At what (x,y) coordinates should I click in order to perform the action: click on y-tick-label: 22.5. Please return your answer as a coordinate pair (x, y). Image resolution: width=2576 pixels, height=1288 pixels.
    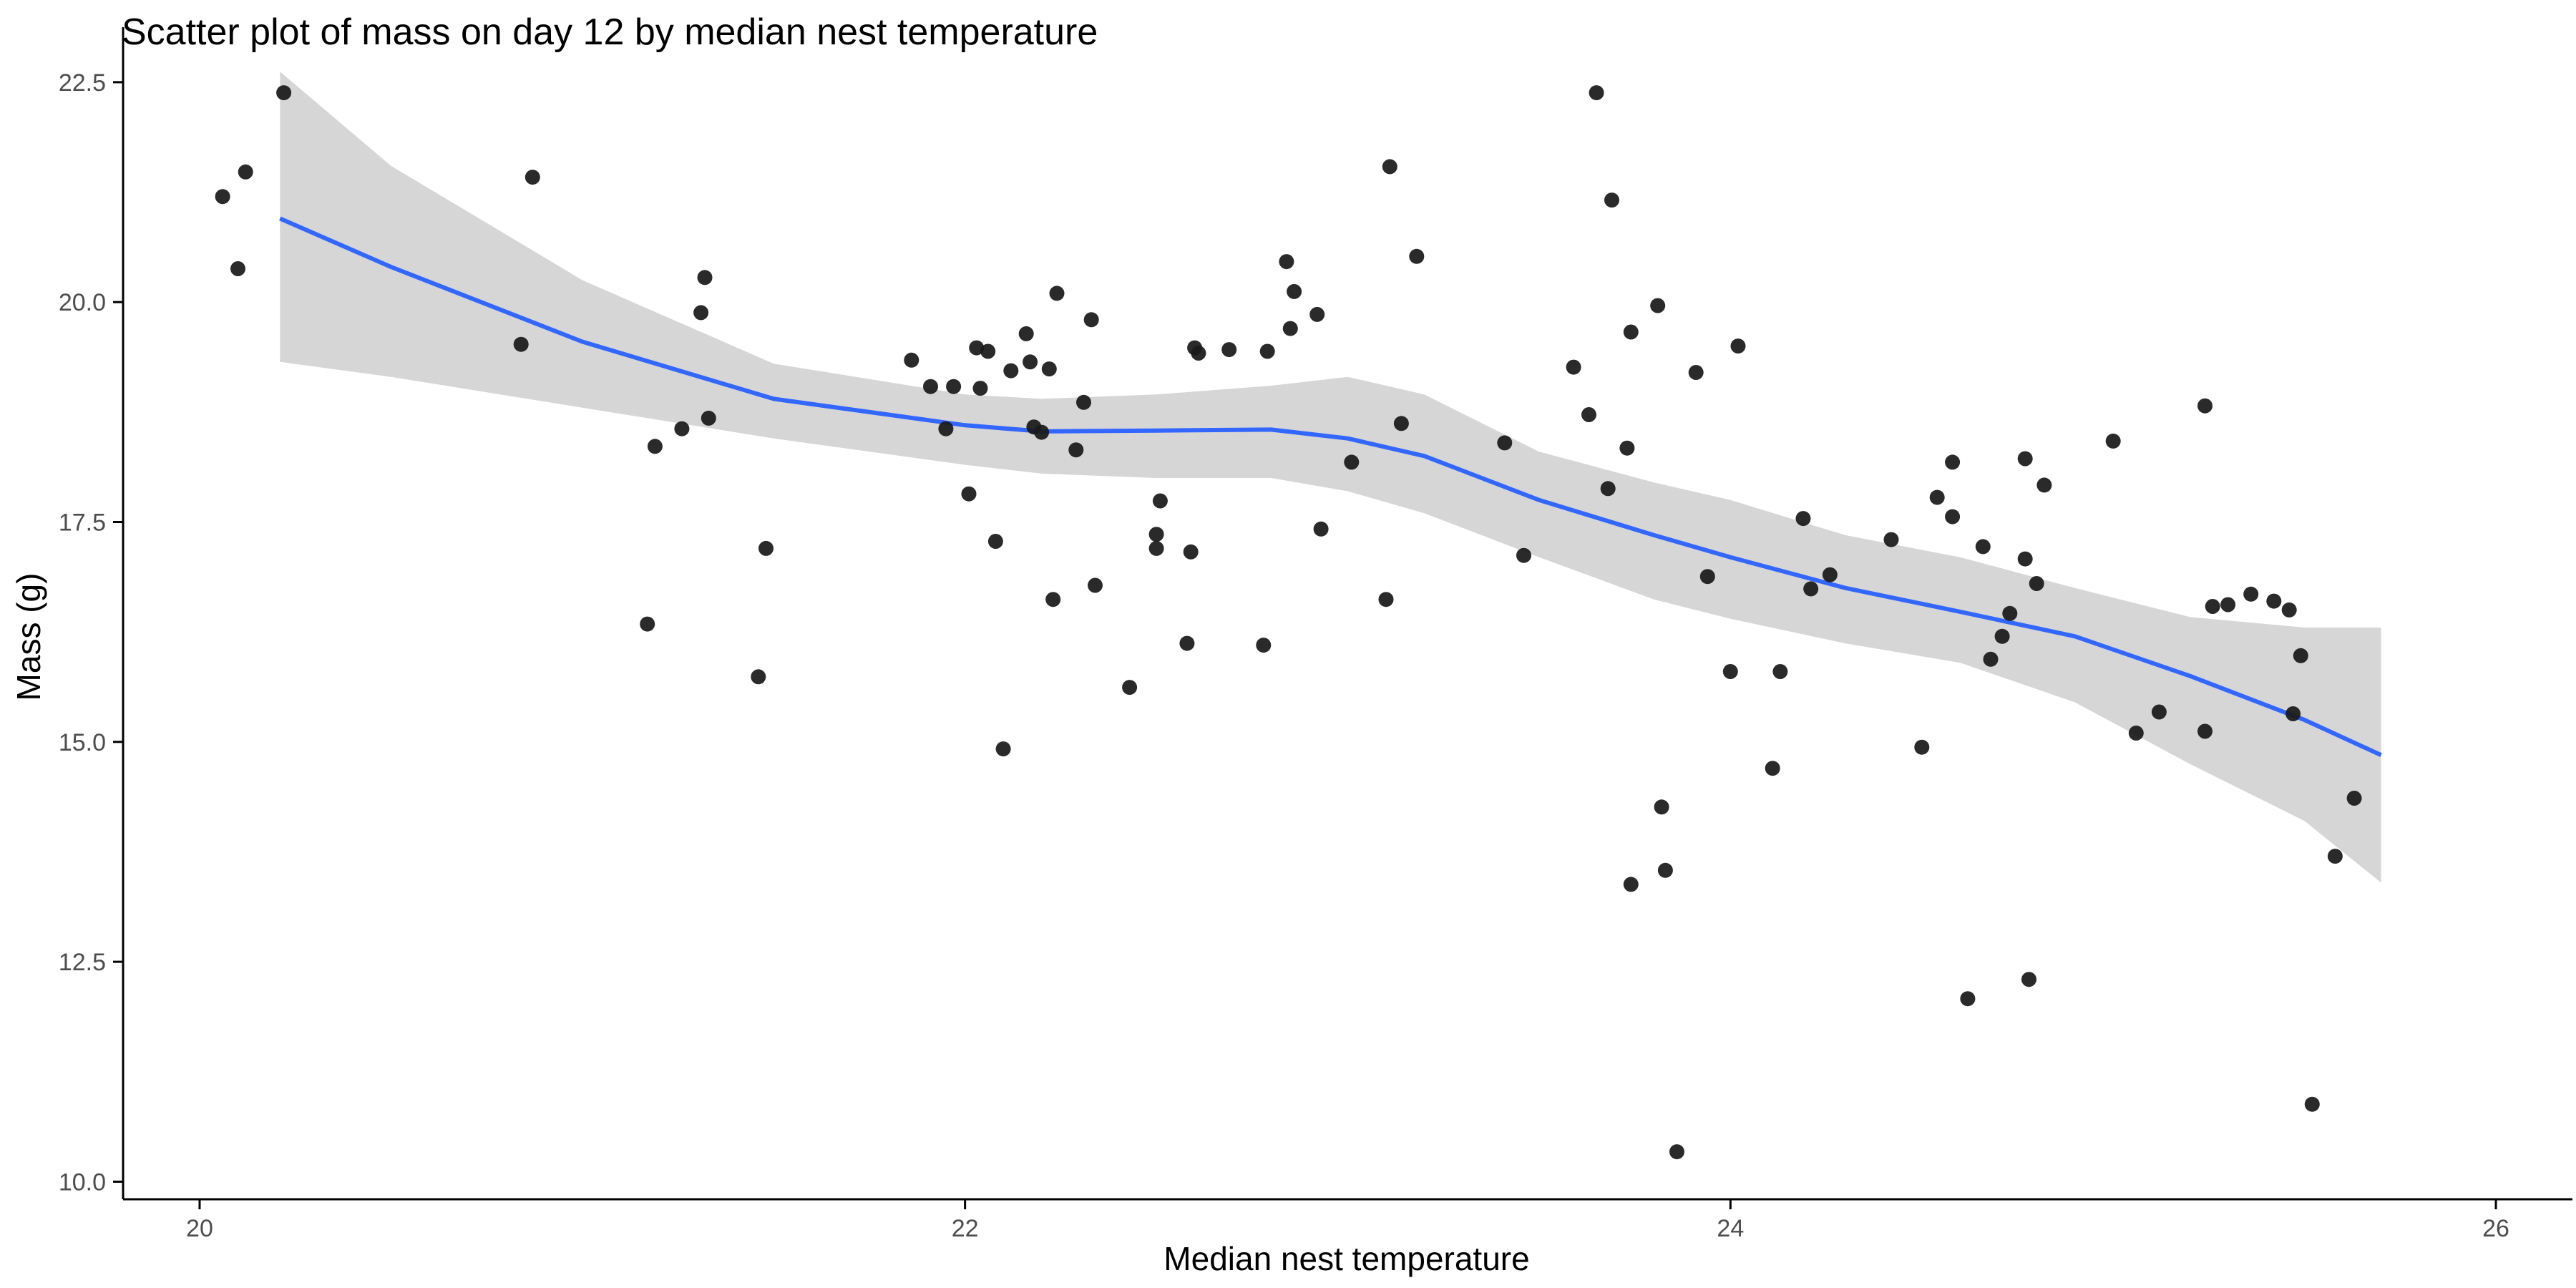
    Looking at the image, I should click on (82, 83).